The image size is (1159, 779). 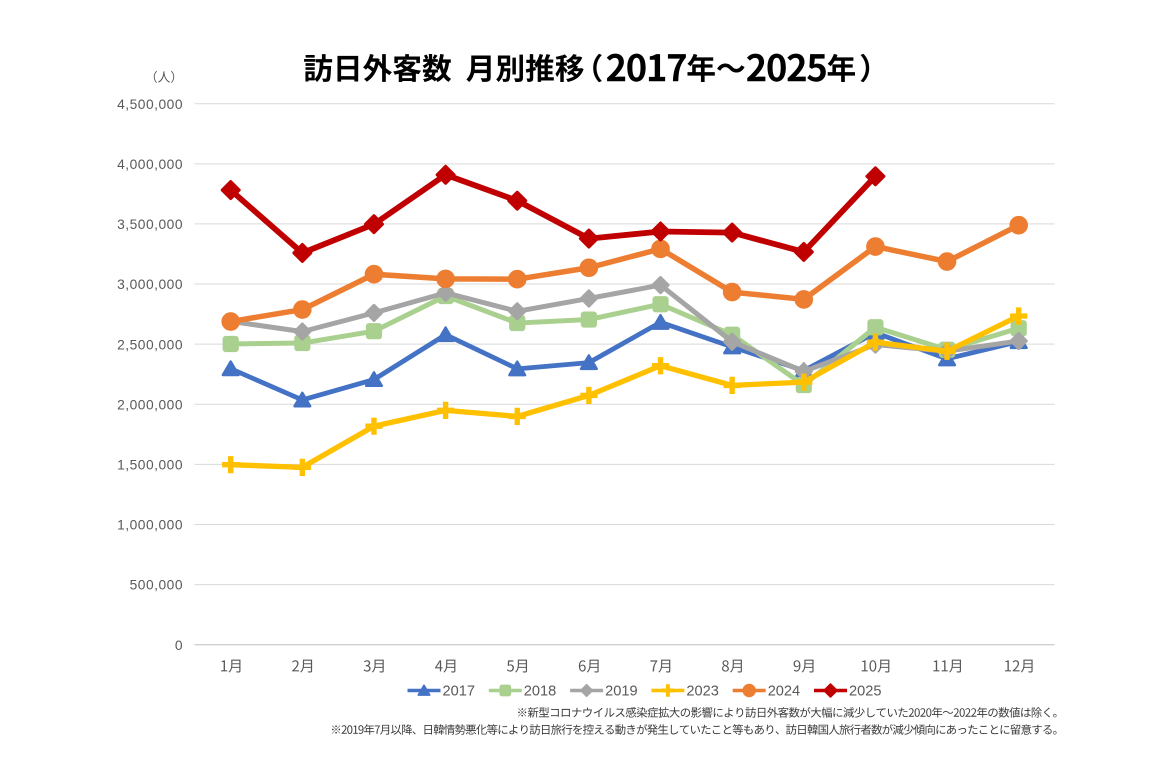 I want to click on svg-text: 2025, so click(x=865, y=691).